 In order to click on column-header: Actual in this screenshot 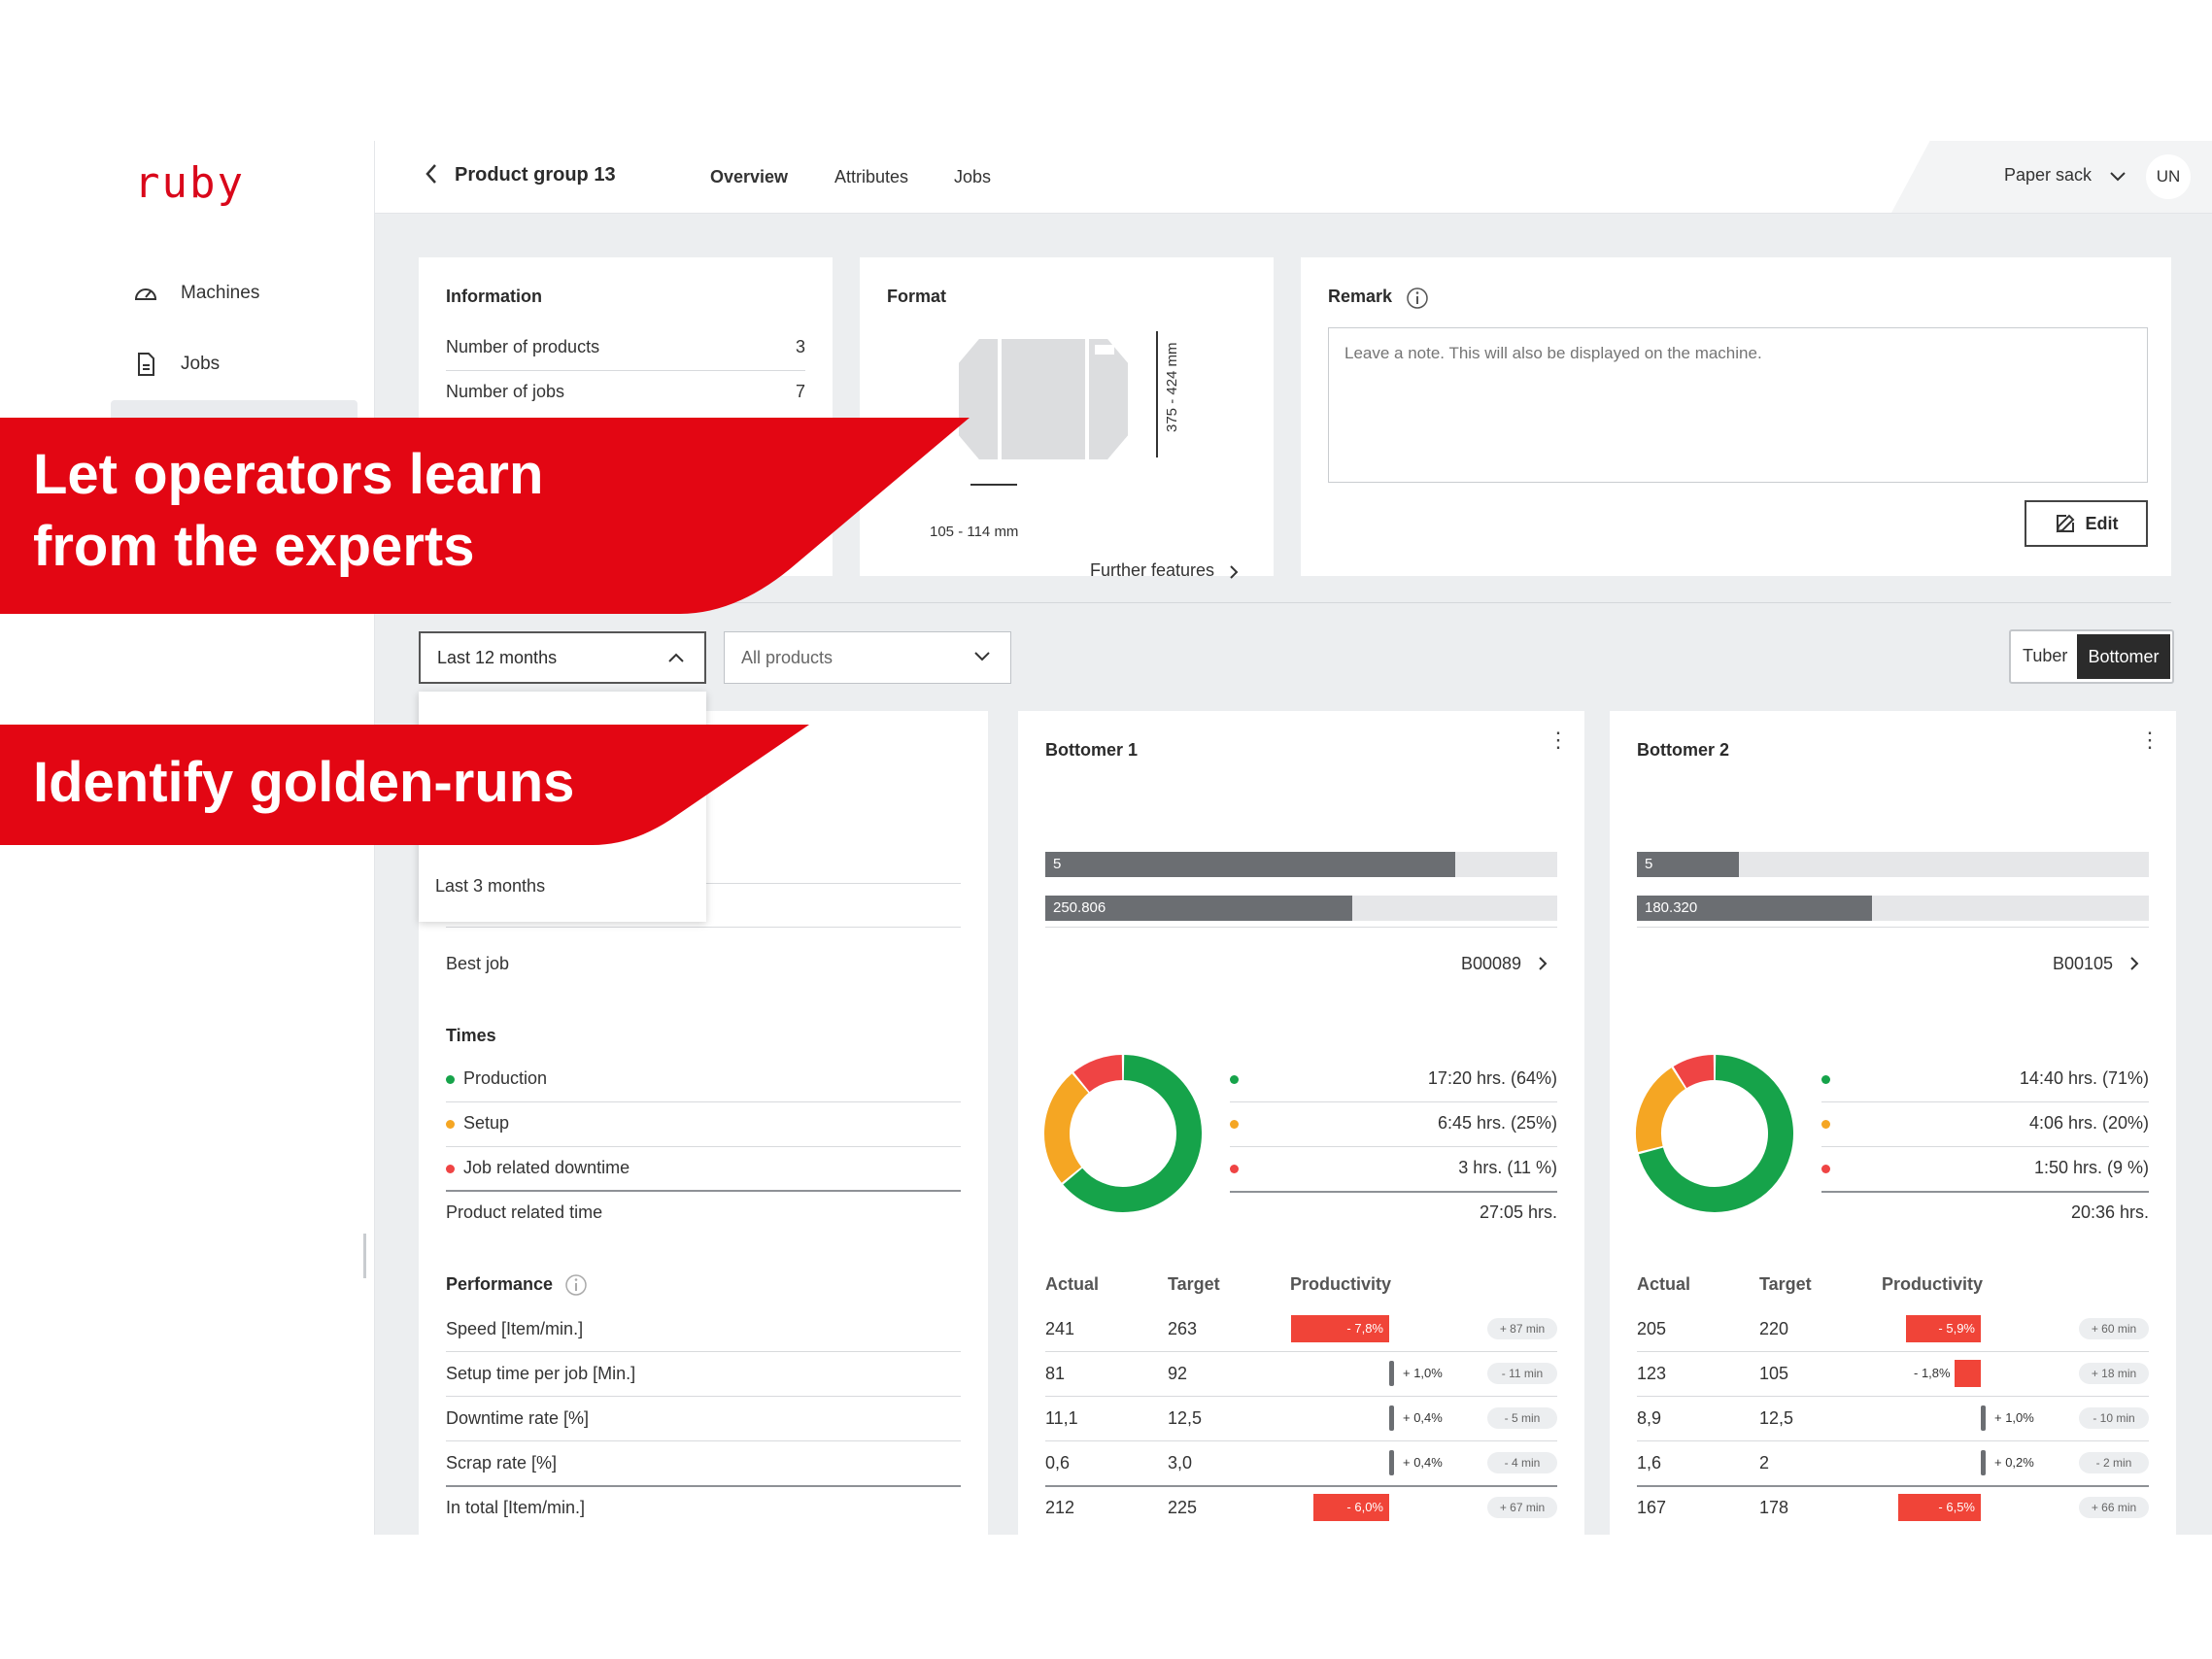, I will do `click(1664, 1284)`.